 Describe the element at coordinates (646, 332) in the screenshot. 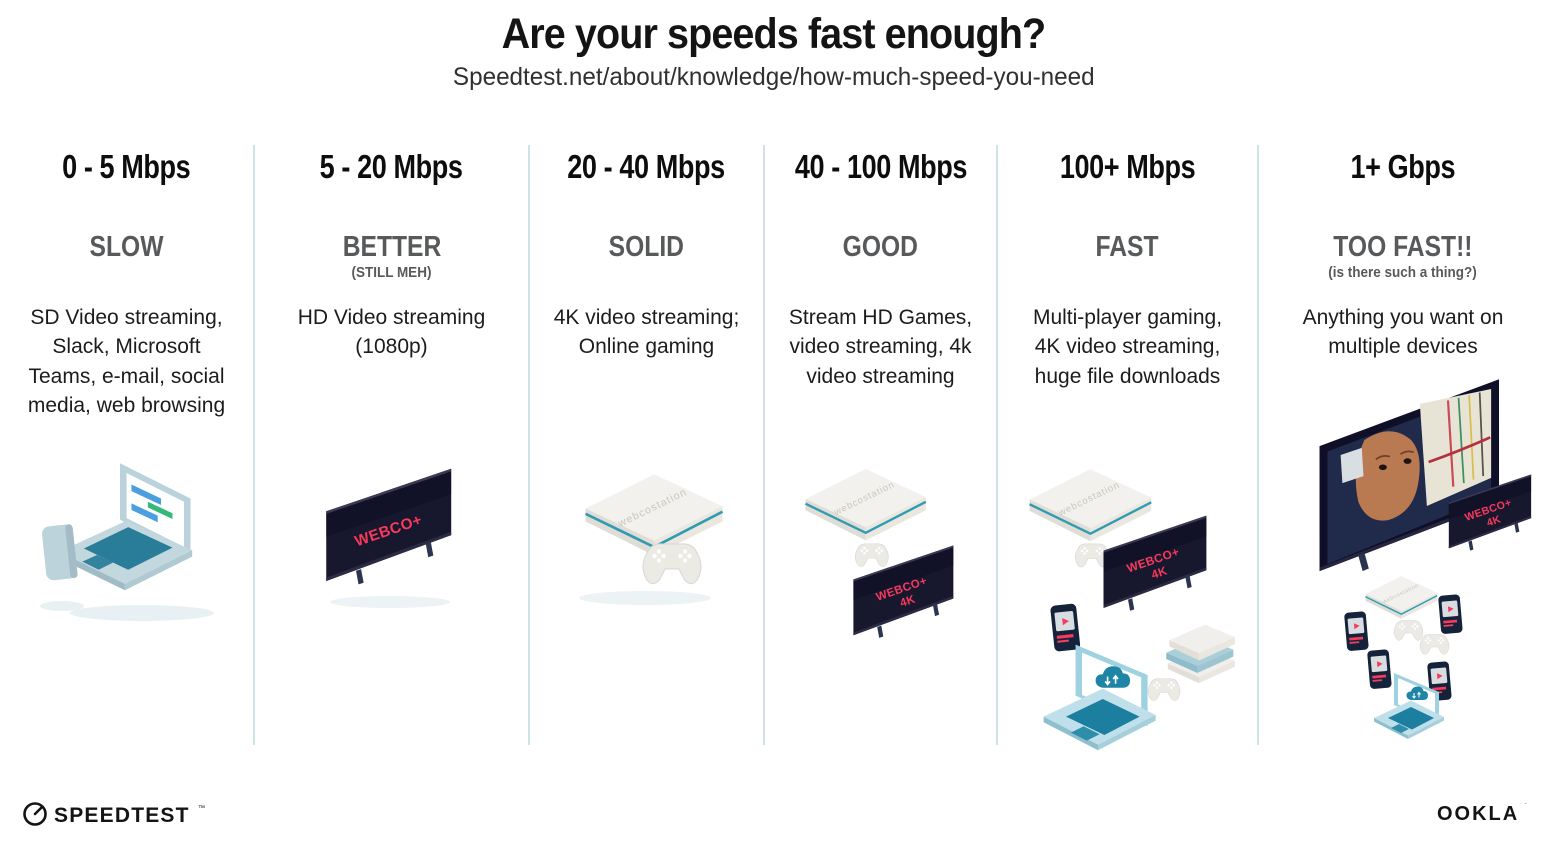

I see `use-case-description: 4K video streaming; Online gaming` at that location.